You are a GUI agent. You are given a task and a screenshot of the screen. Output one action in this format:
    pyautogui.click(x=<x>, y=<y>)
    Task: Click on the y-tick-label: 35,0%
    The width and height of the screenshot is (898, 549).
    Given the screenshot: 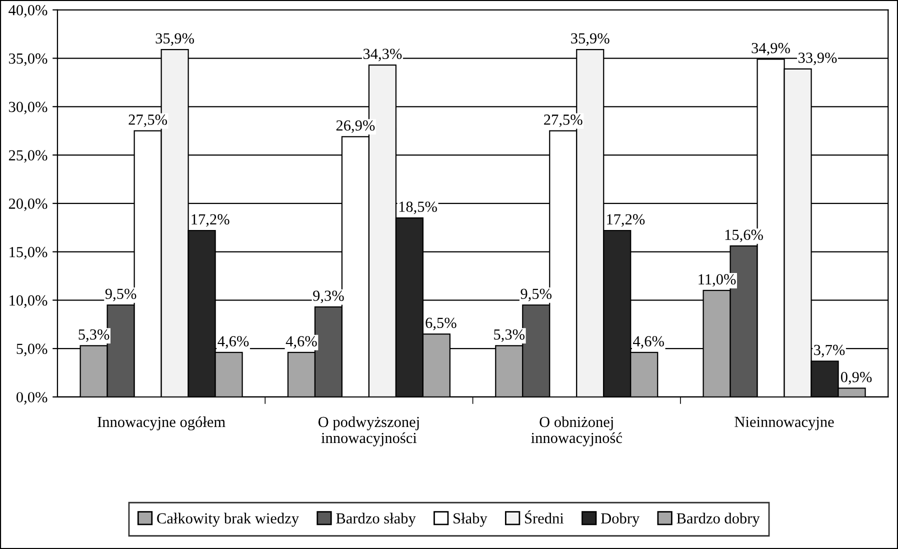 What is the action you would take?
    pyautogui.click(x=28, y=59)
    